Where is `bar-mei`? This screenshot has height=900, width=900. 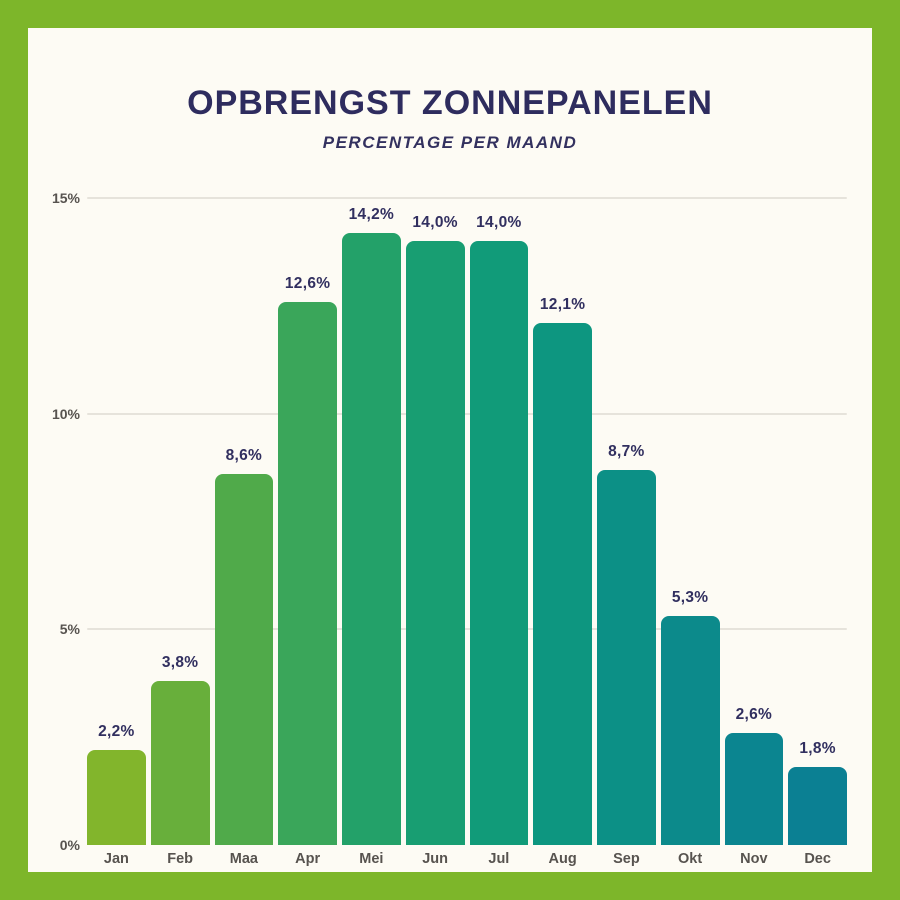 bar-mei is located at coordinates (371, 538).